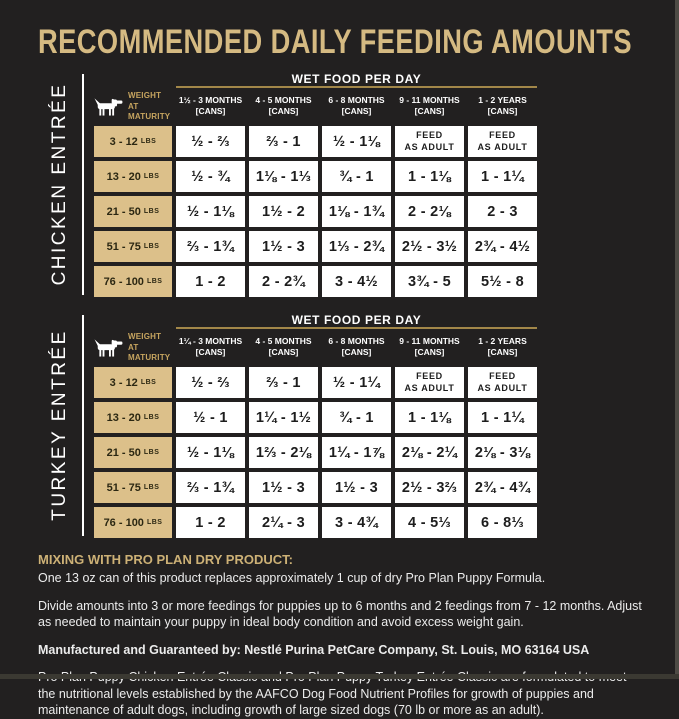 Image resolution: width=679 pixels, height=719 pixels. What do you see at coordinates (210, 176) in the screenshot?
I see `feeding-amount-cell: ½ - ¾` at bounding box center [210, 176].